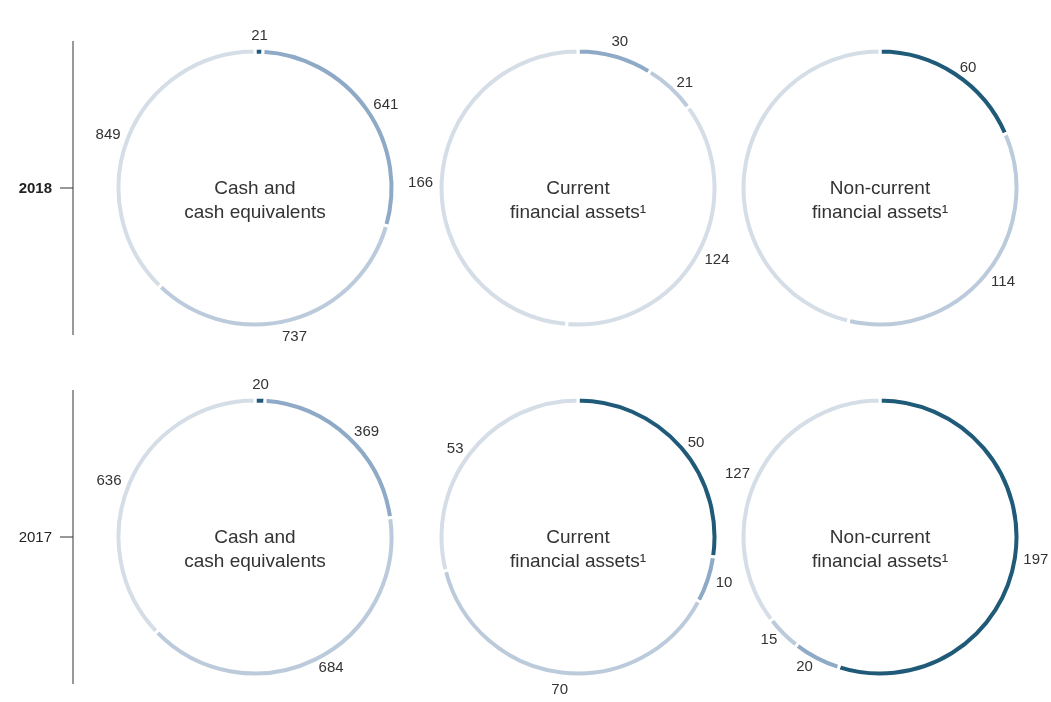  I want to click on data-label: 114, so click(1003, 281).